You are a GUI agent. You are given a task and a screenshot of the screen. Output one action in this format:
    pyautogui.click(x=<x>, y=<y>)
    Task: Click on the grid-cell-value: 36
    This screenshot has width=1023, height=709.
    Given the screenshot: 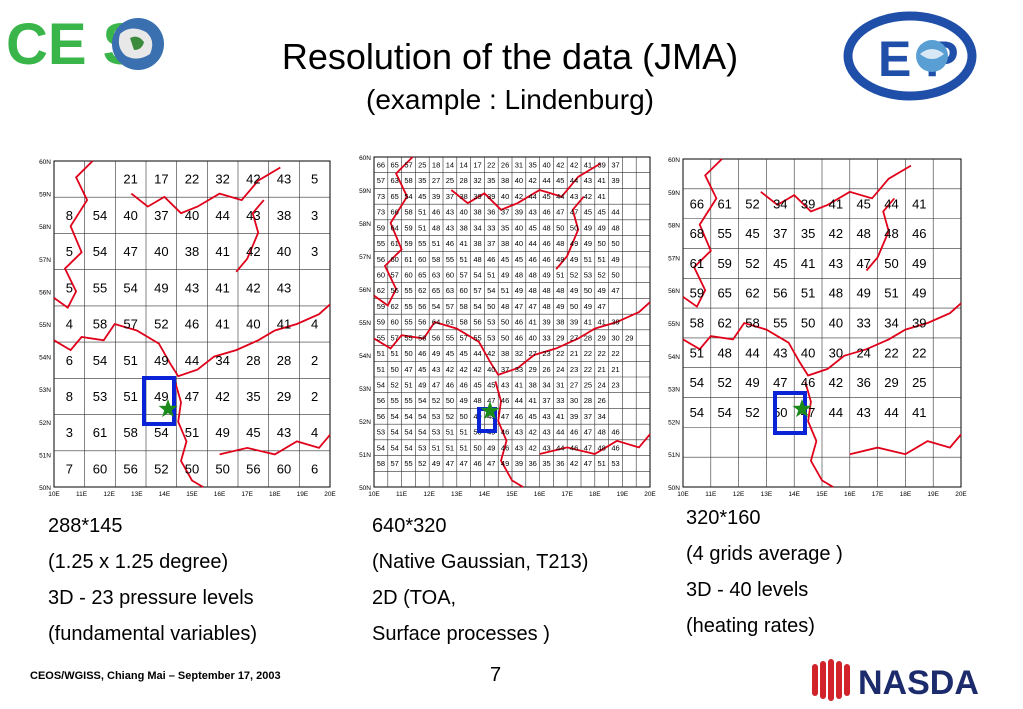 What is the action you would take?
    pyautogui.click(x=863, y=382)
    